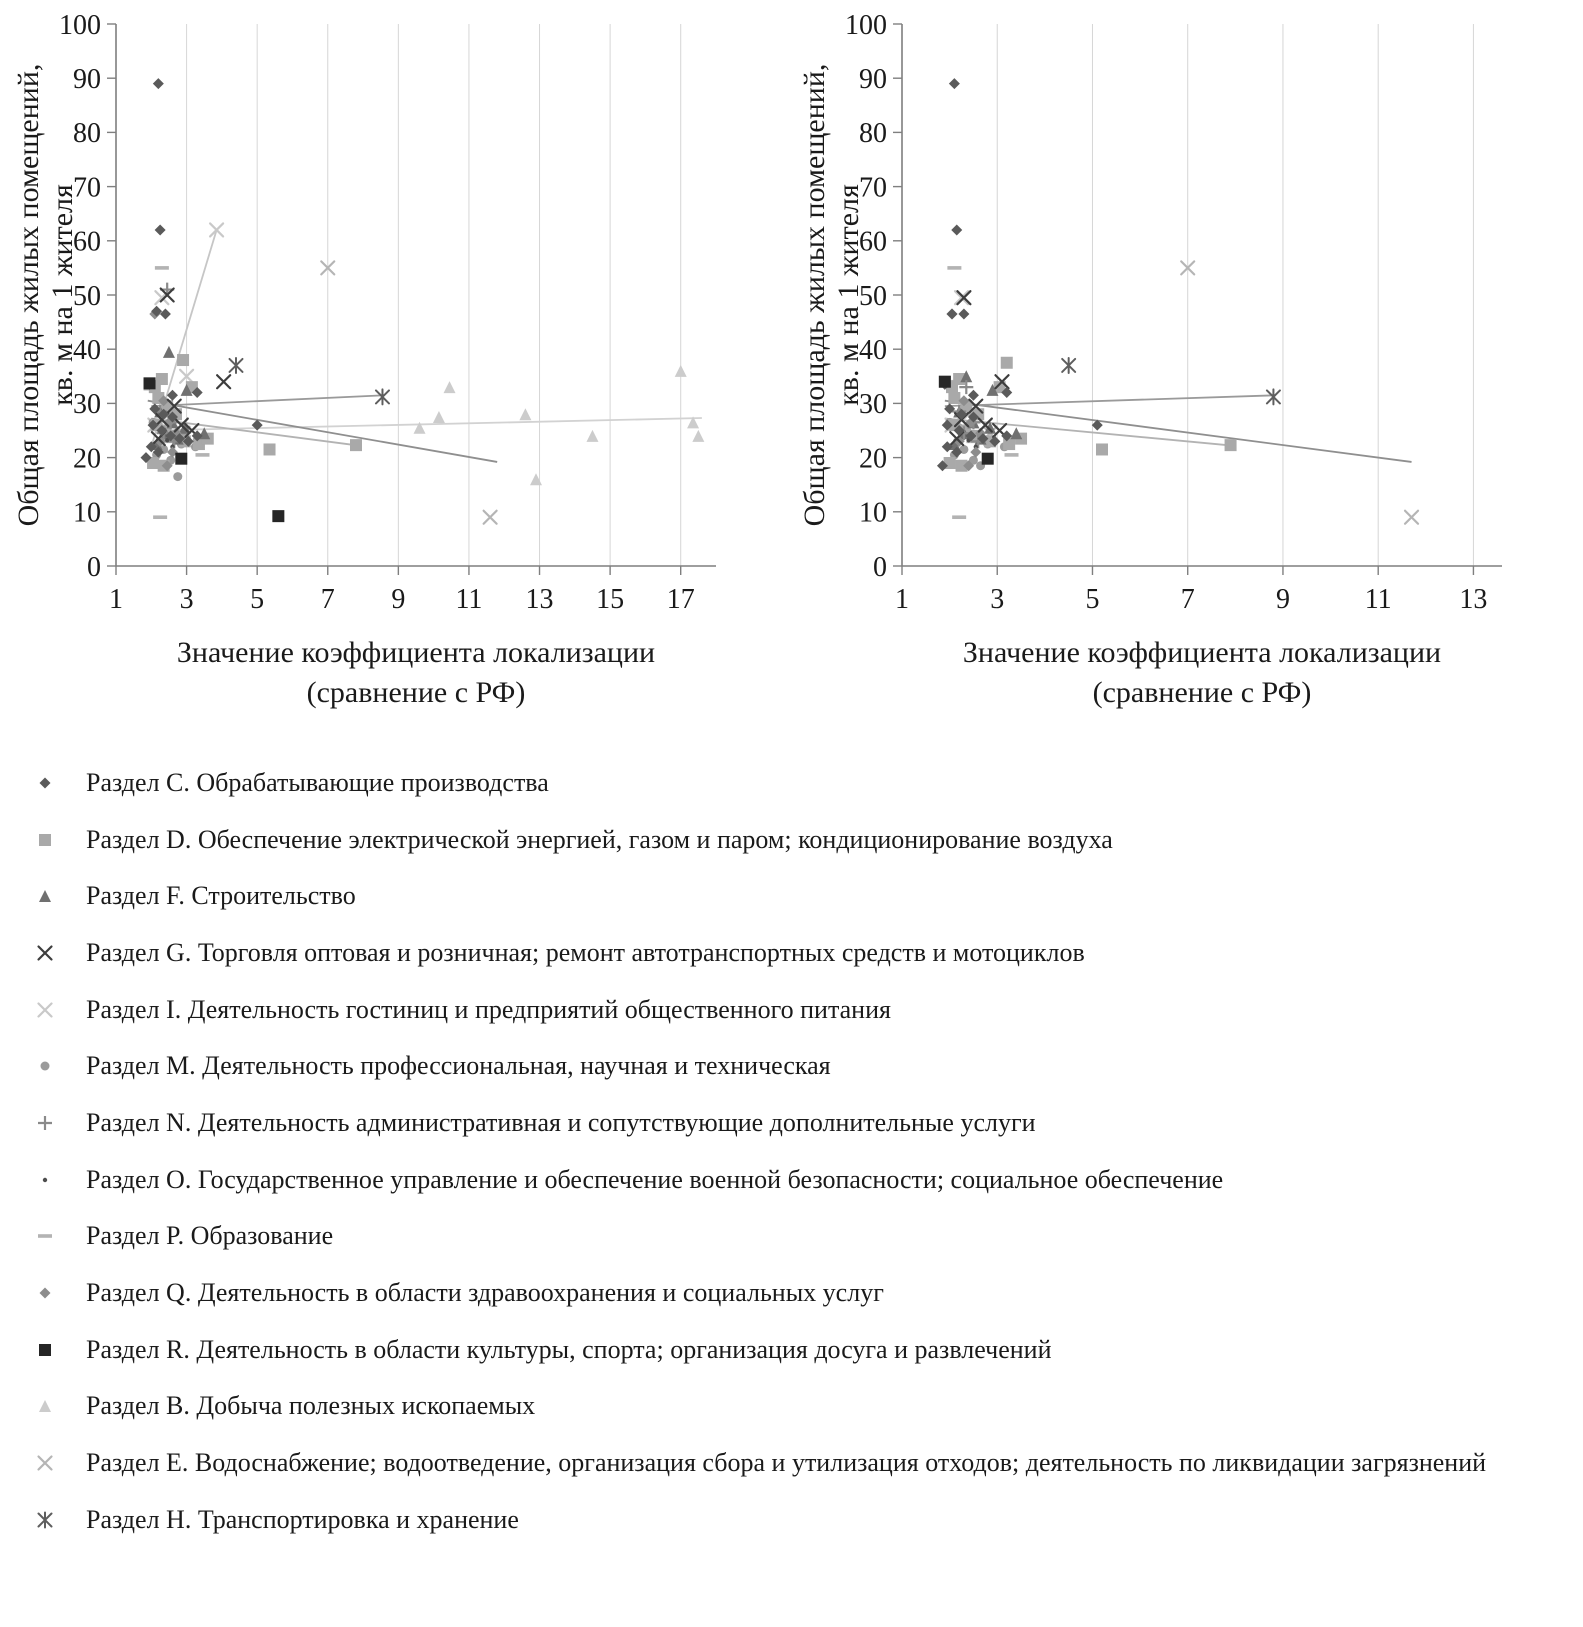 The height and width of the screenshot is (1627, 1583). I want to click on legend-marker-n-icon, so click(48, 1125).